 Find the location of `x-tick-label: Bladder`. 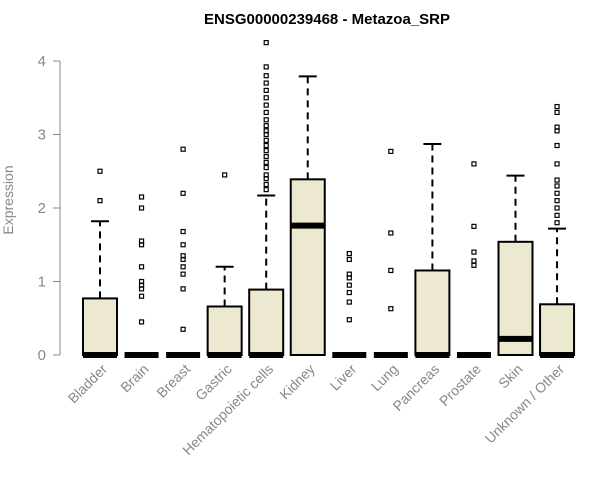

x-tick-label: Bladder is located at coordinates (88, 384).